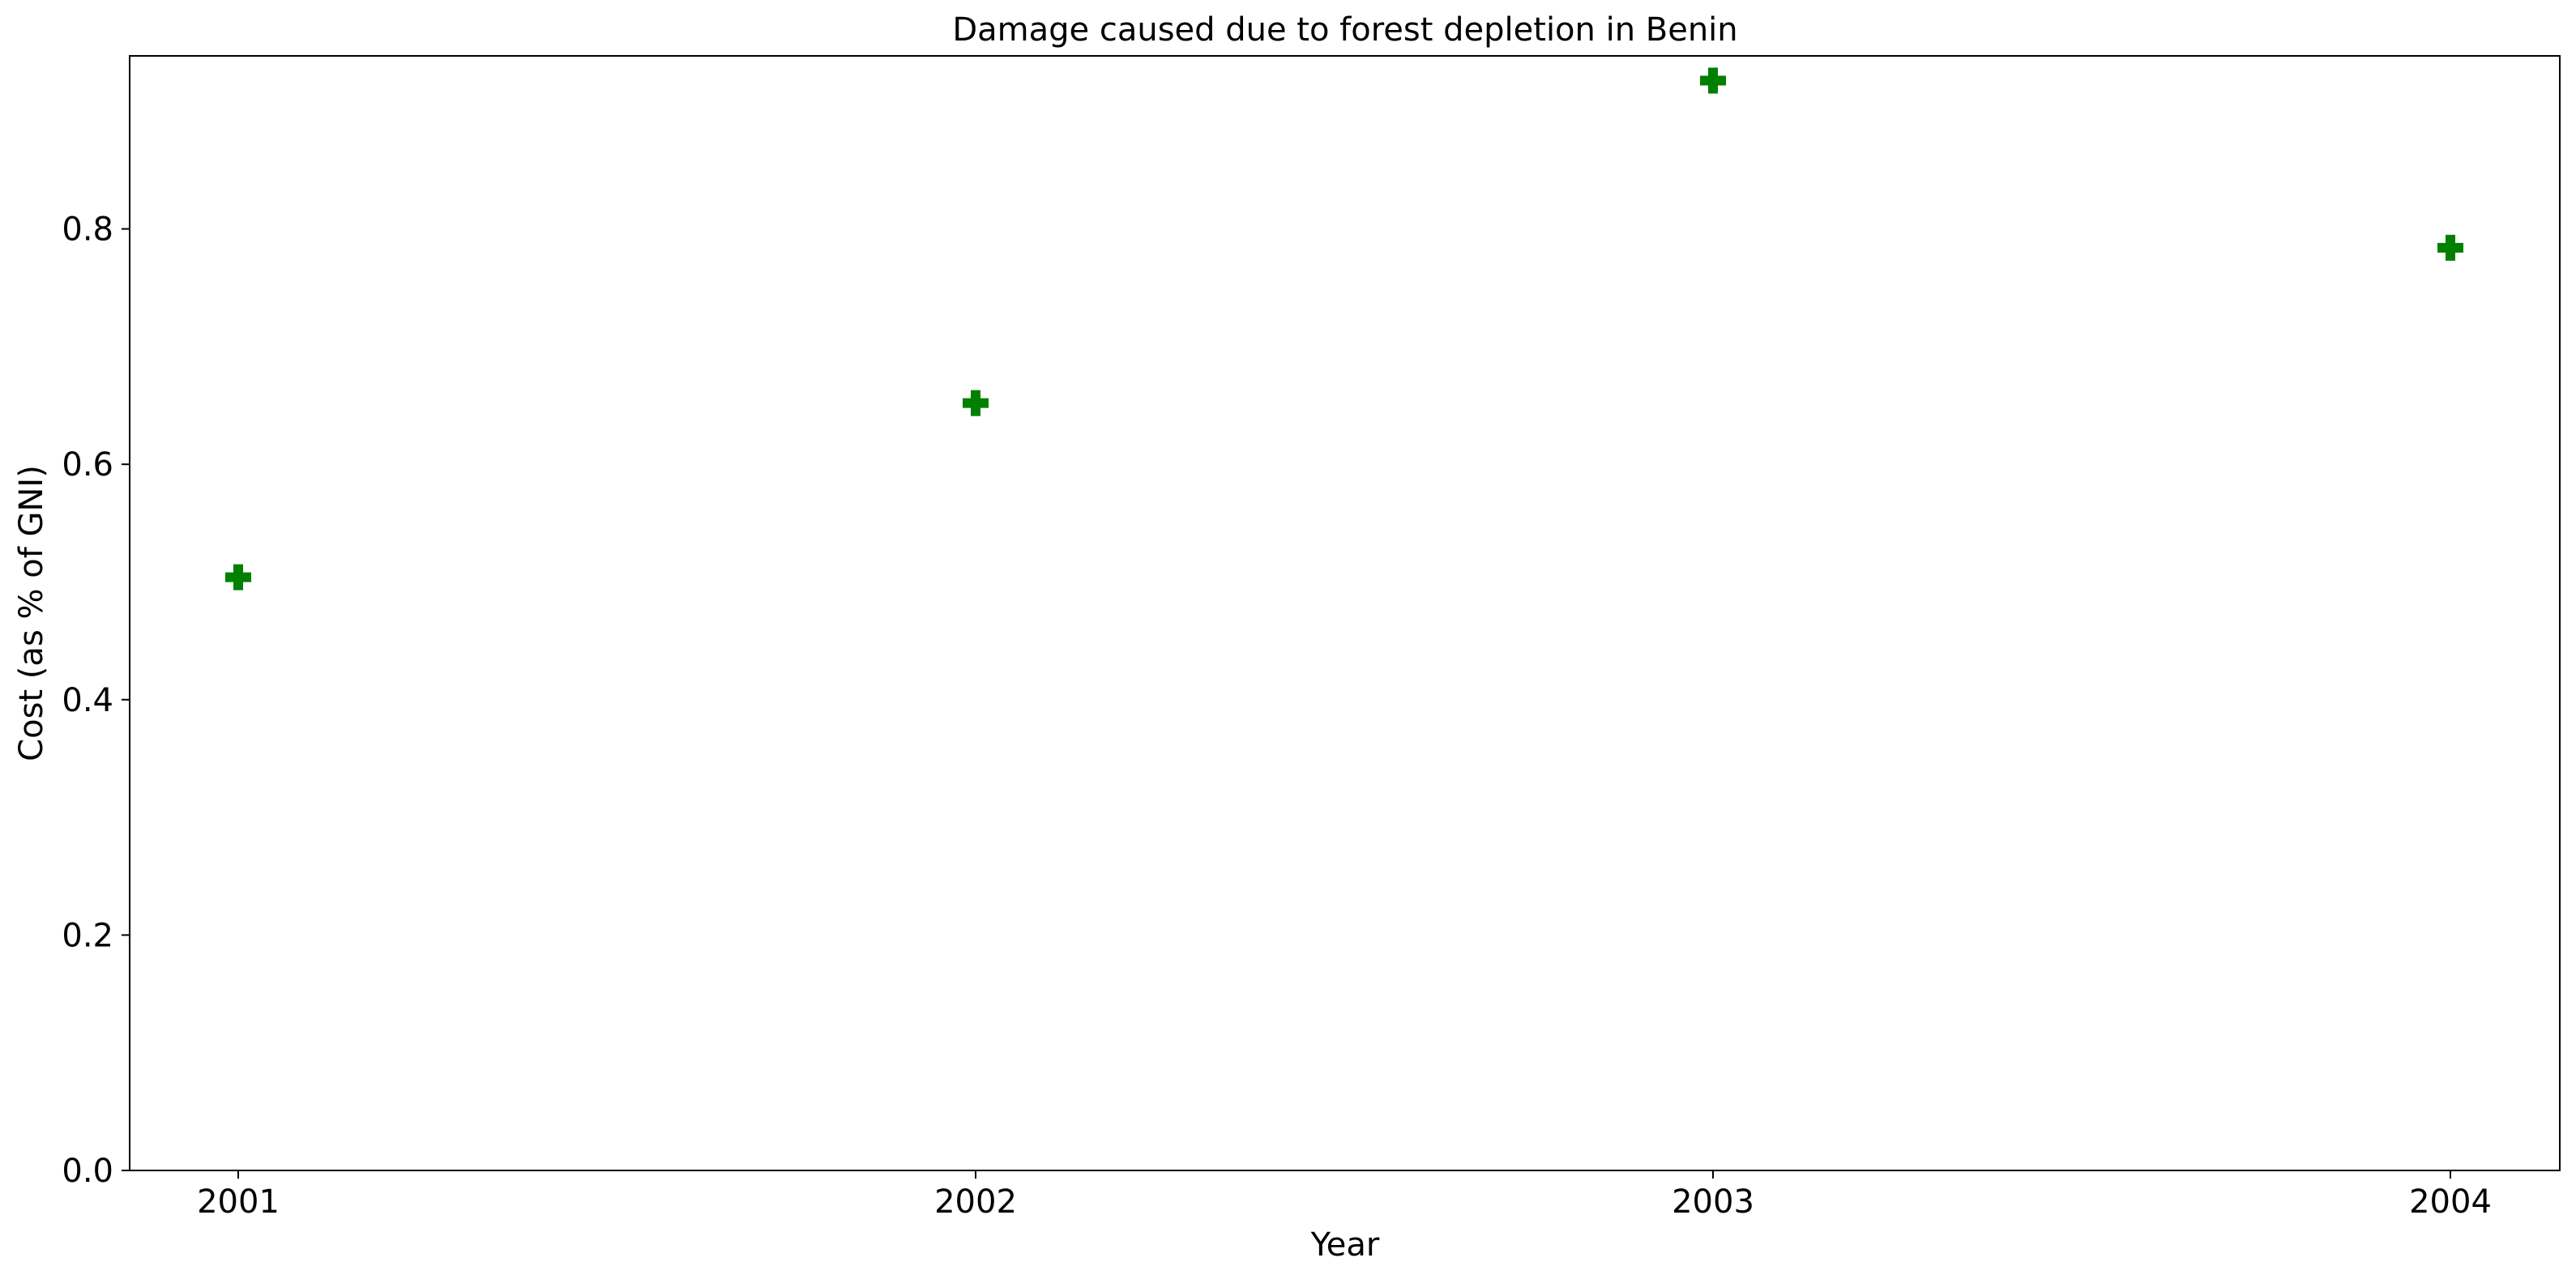 Image resolution: width=2576 pixels, height=1279 pixels. What do you see at coordinates (1713, 1202) in the screenshot?
I see `x-tick-label: 2003` at bounding box center [1713, 1202].